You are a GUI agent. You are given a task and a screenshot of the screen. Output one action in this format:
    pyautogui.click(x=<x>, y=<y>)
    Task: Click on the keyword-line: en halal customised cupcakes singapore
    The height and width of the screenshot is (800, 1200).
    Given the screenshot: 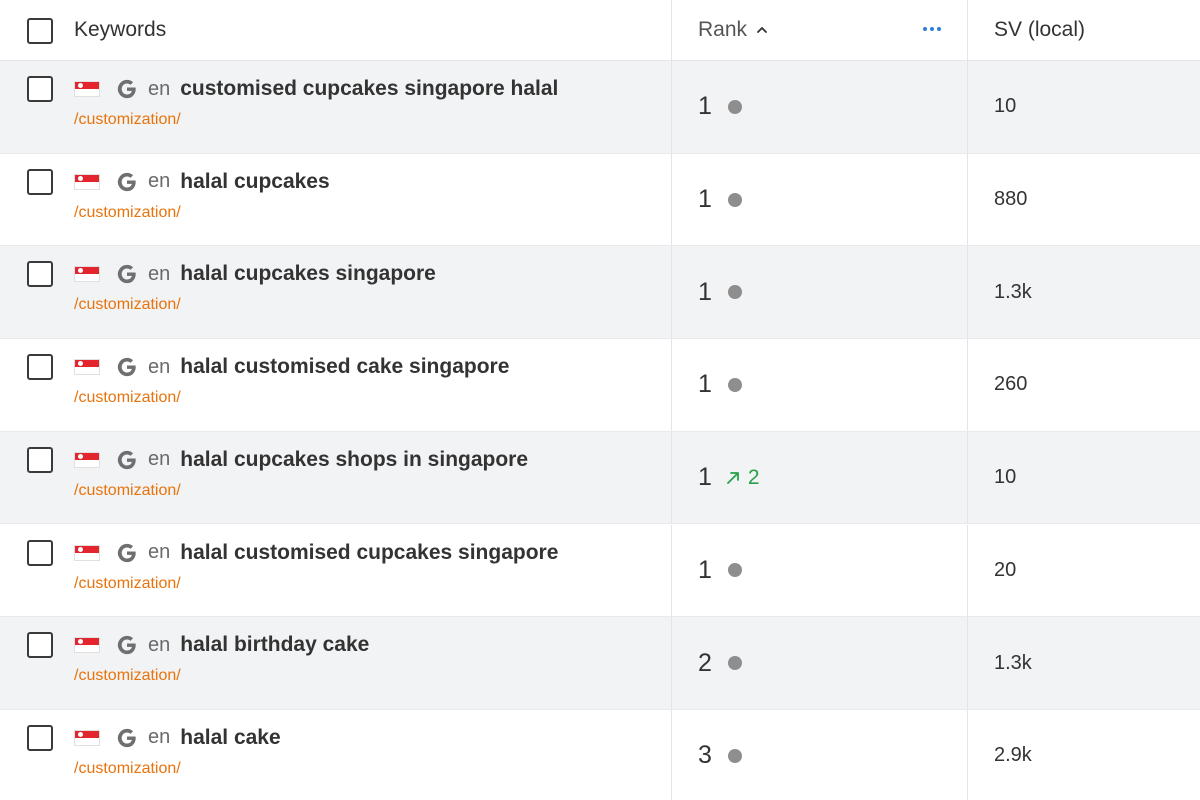 What is the action you would take?
    pyautogui.click(x=316, y=553)
    